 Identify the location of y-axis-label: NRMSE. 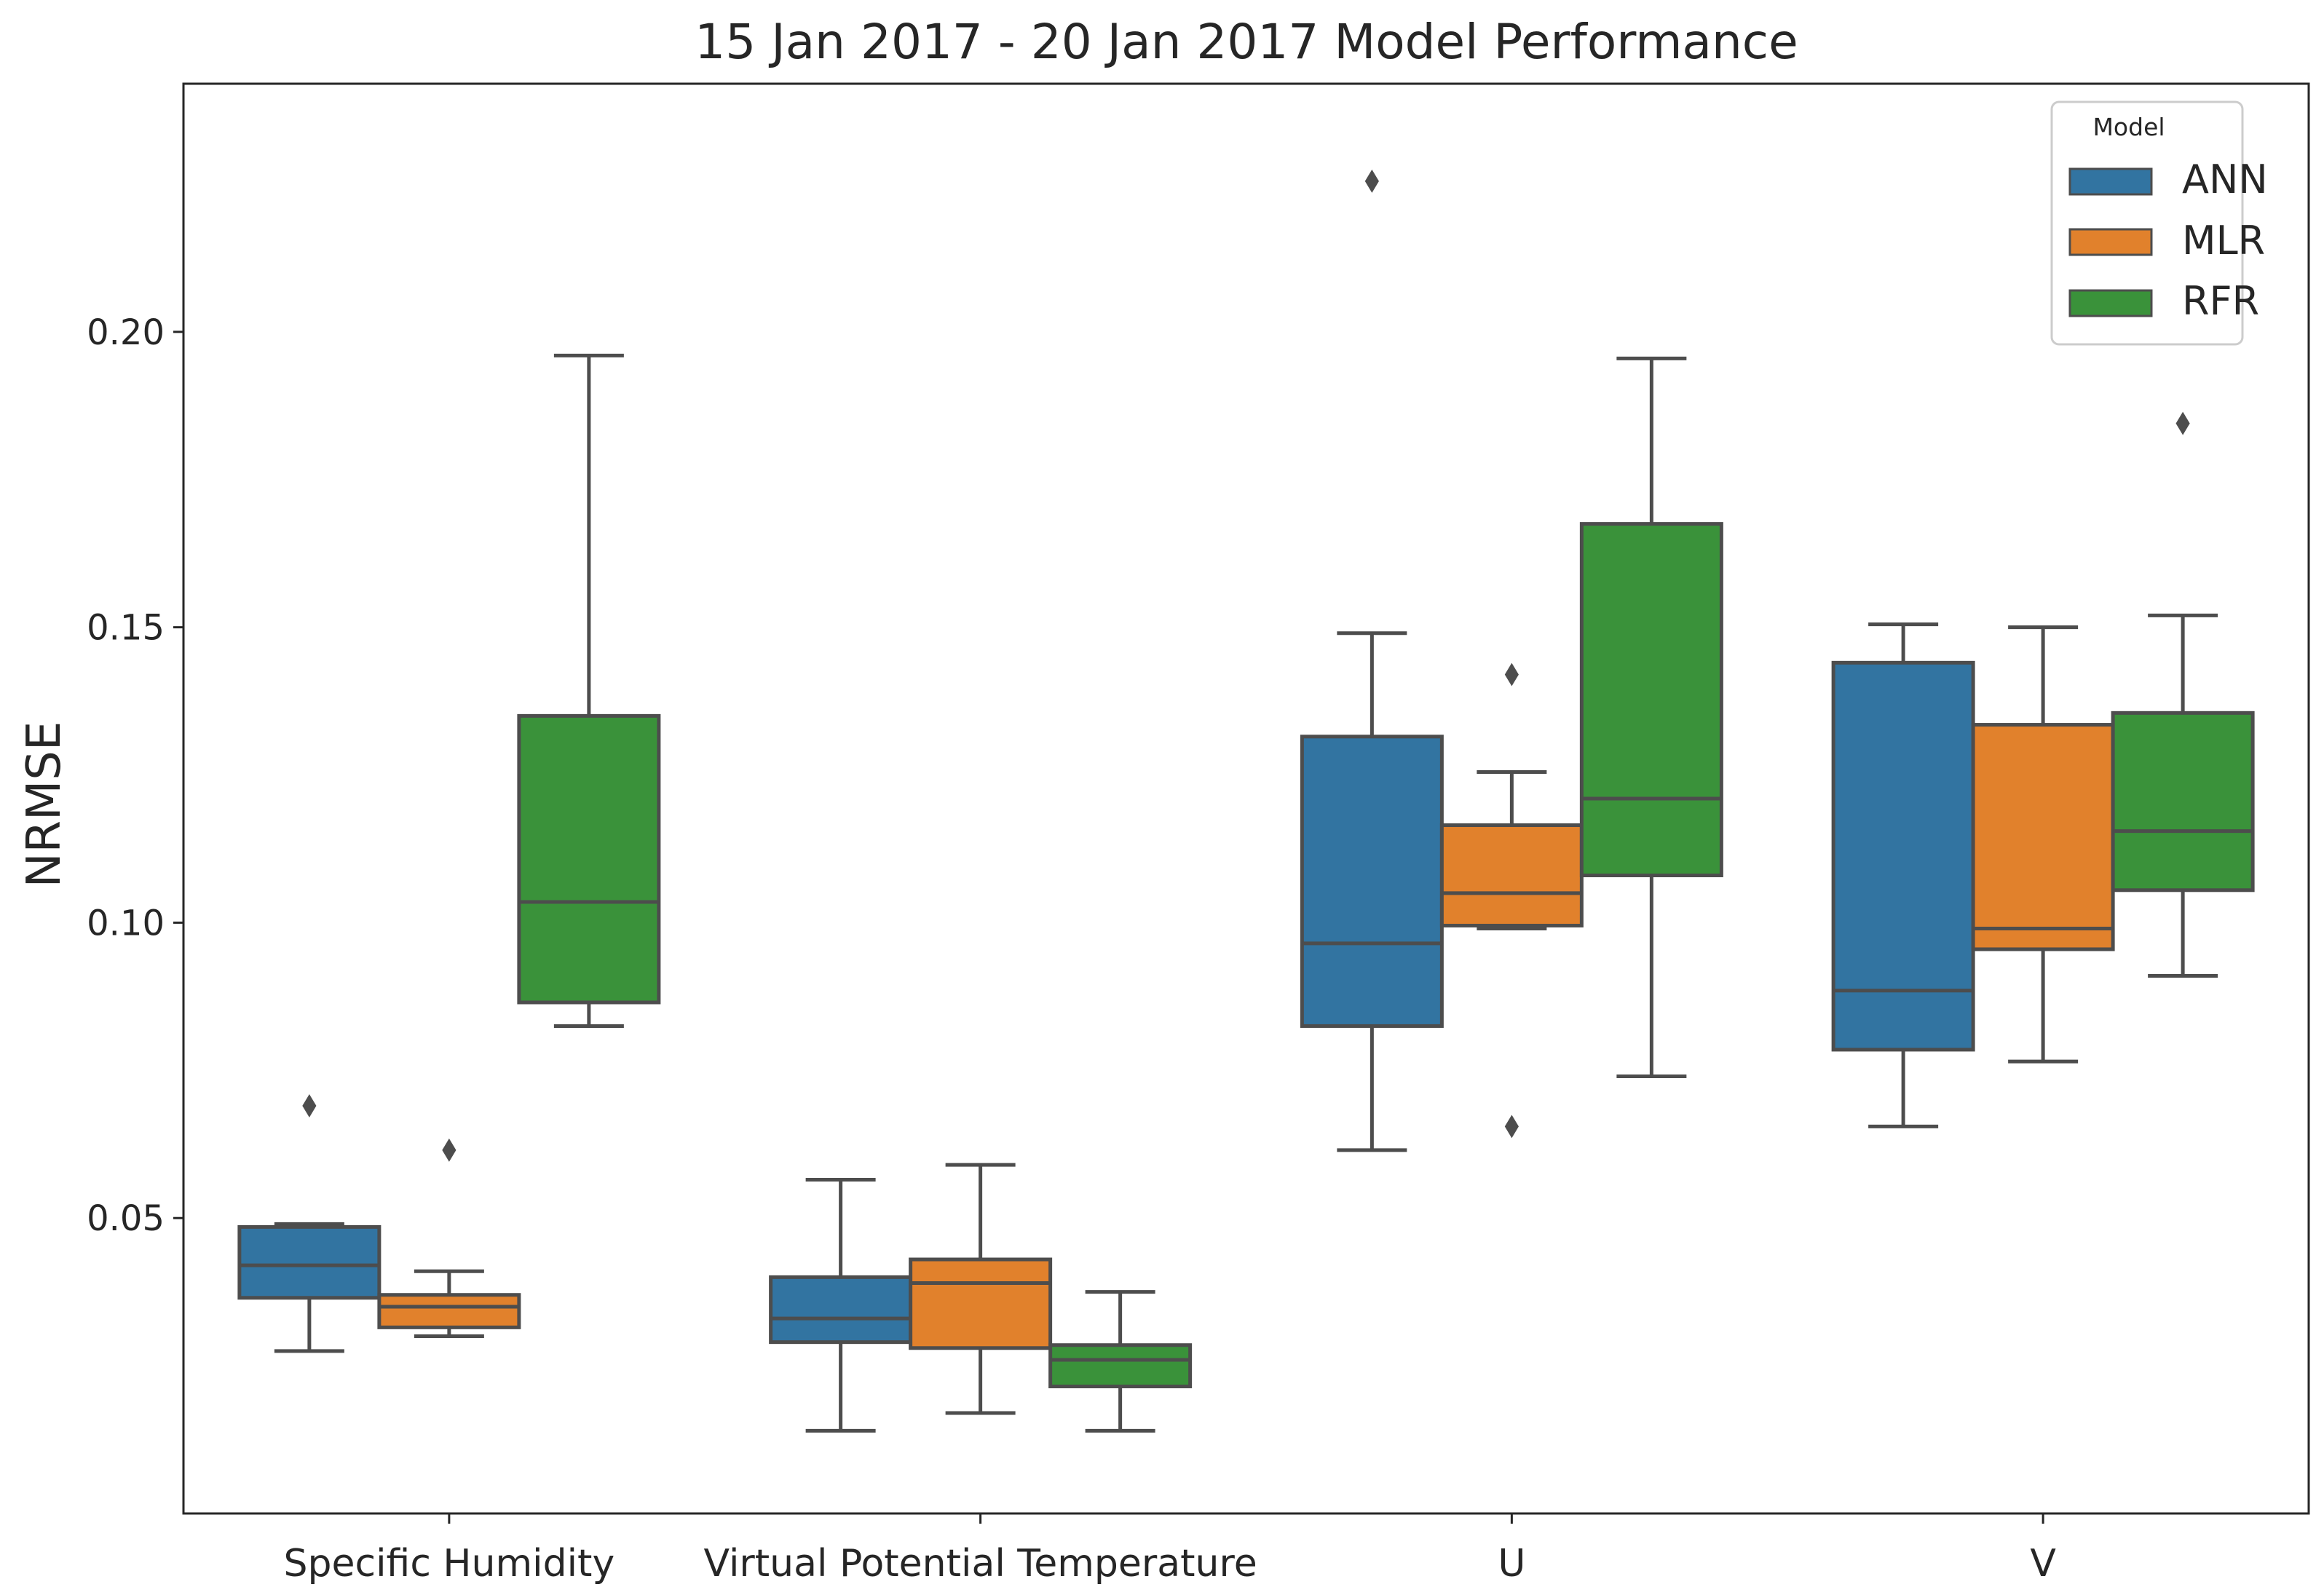
(44, 804).